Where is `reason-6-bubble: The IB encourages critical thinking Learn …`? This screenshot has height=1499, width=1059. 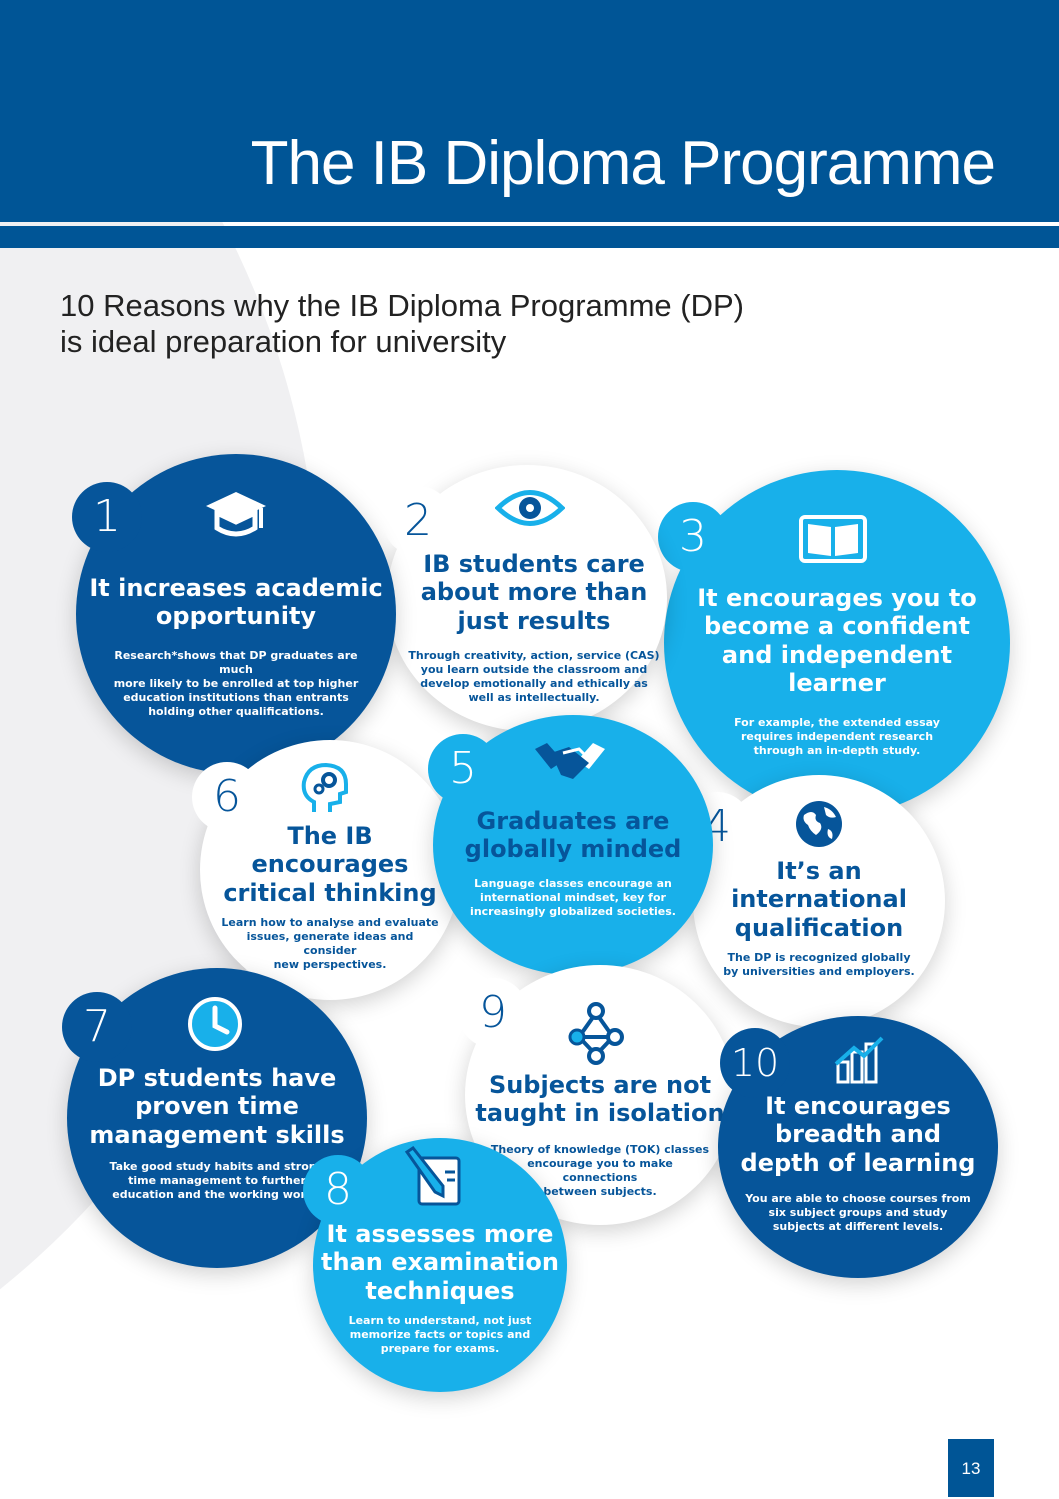 reason-6-bubble: The IB encourages critical thinking Learn … is located at coordinates (330, 870).